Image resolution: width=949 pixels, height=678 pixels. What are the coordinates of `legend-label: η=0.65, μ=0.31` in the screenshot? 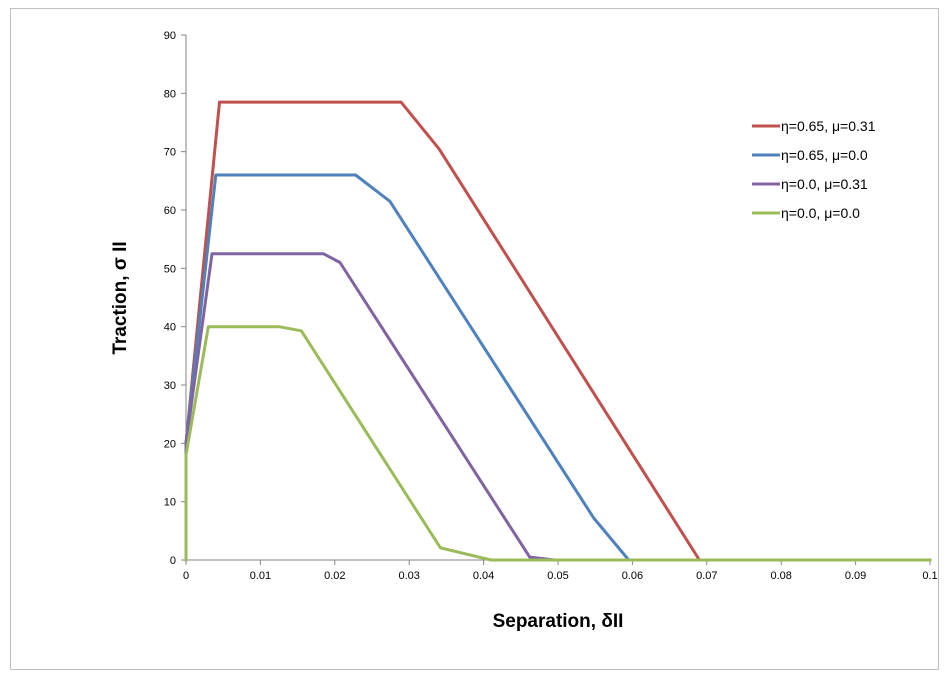 It's located at (828, 126).